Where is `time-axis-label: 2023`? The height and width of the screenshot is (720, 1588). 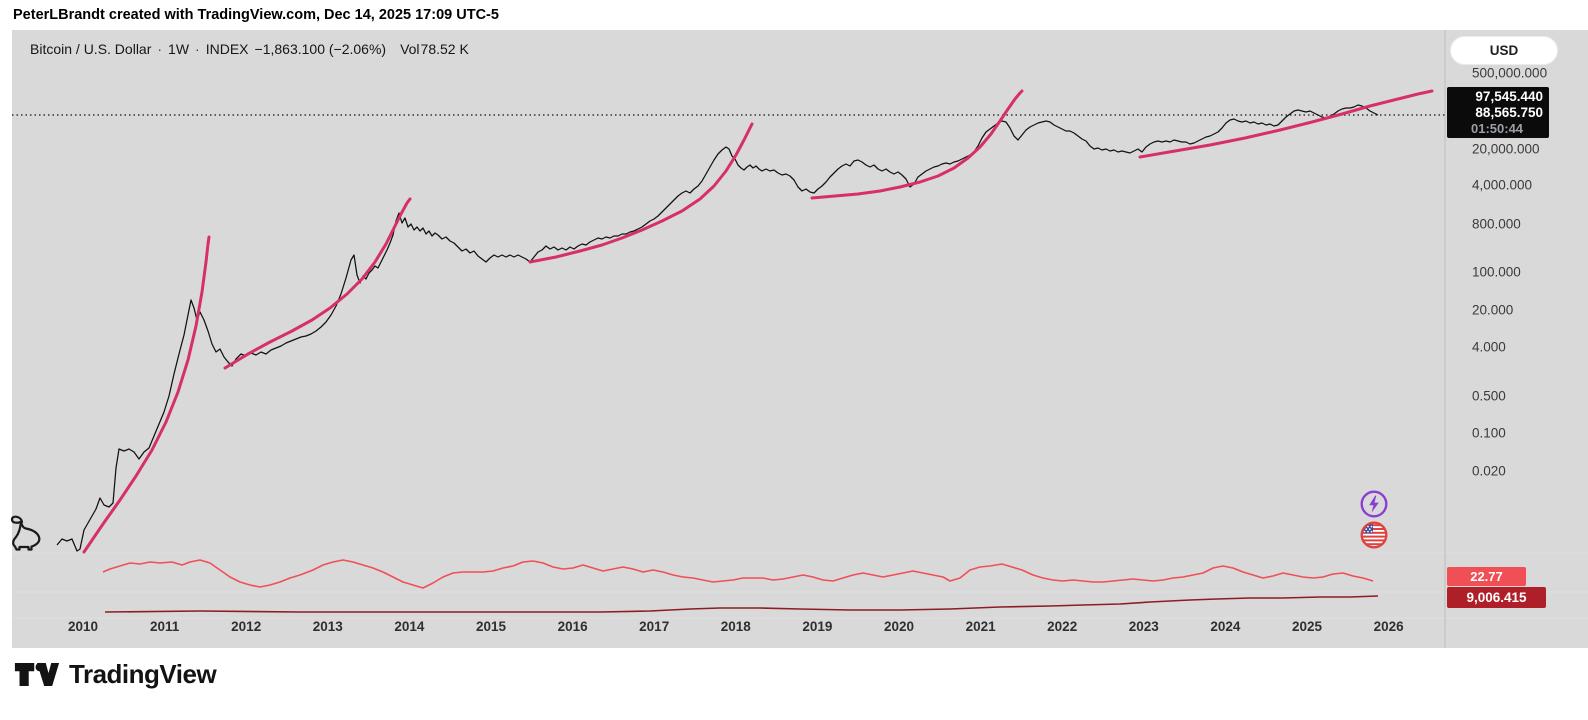
time-axis-label: 2023 is located at coordinates (1143, 626).